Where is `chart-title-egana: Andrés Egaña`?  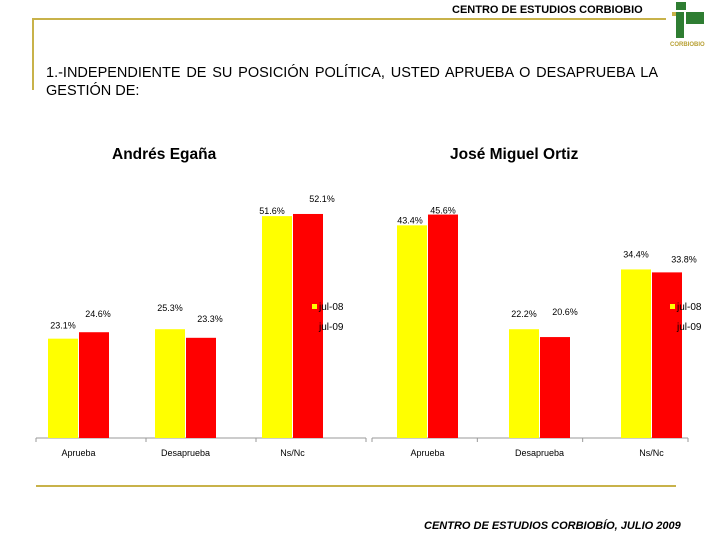 chart-title-egana: Andrés Egaña is located at coordinates (164, 154).